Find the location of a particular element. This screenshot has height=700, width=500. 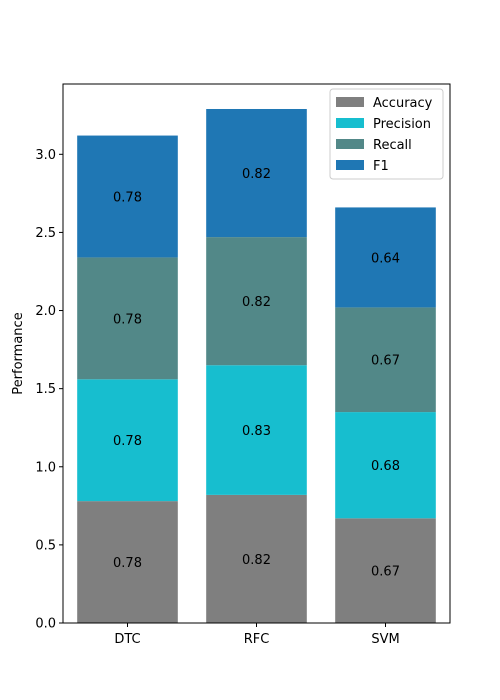

data-label-dtc-accuracy: 0.78 is located at coordinates (127, 563).